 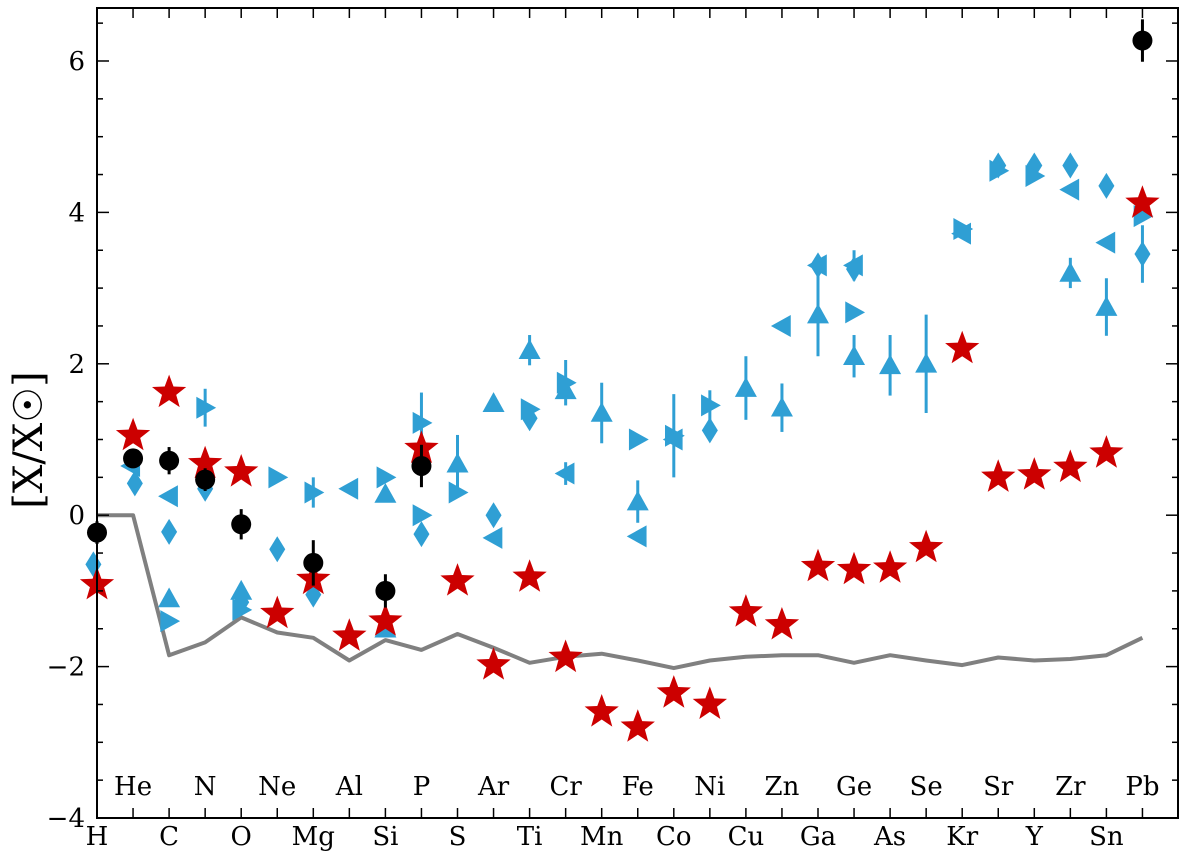 What do you see at coordinates (565, 787) in the screenshot?
I see `element-label-upper: Cr` at bounding box center [565, 787].